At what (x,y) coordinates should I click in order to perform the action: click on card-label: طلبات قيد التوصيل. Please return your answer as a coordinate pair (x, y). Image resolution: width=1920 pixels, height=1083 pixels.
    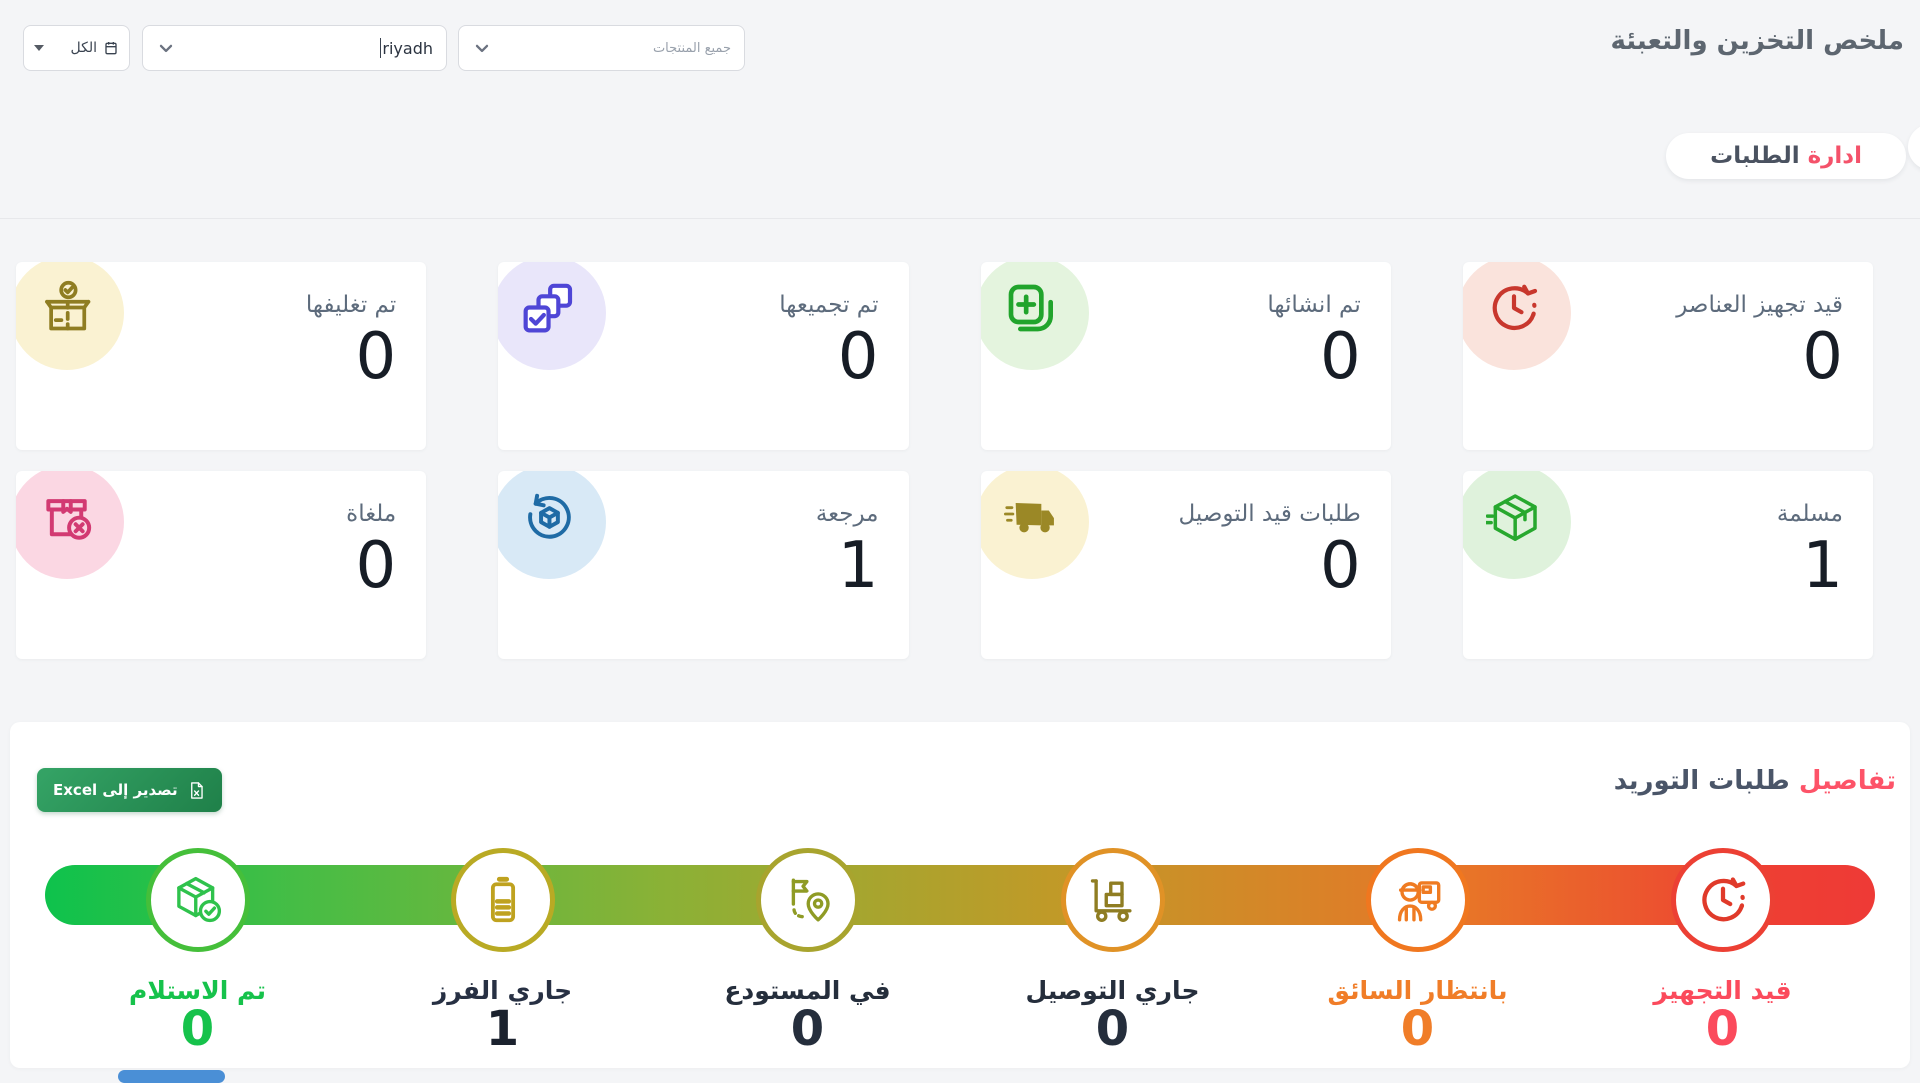
    Looking at the image, I should click on (1269, 514).